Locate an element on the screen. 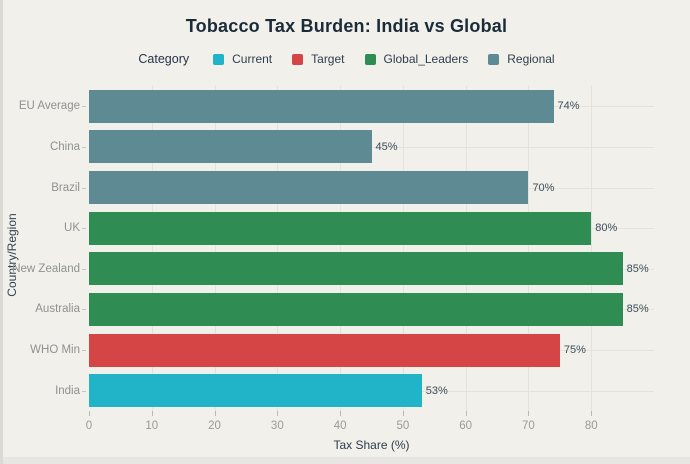  x-tick-label: 60 is located at coordinates (466, 426).